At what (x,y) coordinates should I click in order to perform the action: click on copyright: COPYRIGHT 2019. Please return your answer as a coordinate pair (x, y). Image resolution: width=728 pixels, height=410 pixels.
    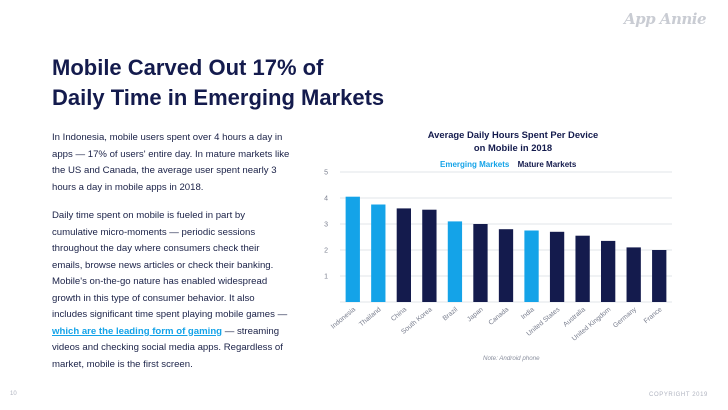
    Looking at the image, I should click on (678, 395).